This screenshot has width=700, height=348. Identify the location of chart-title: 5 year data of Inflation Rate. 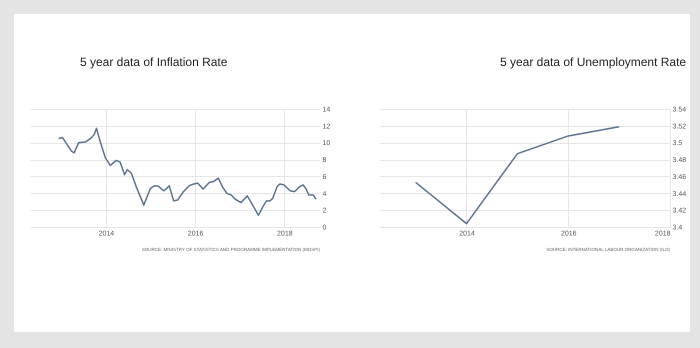
(154, 62).